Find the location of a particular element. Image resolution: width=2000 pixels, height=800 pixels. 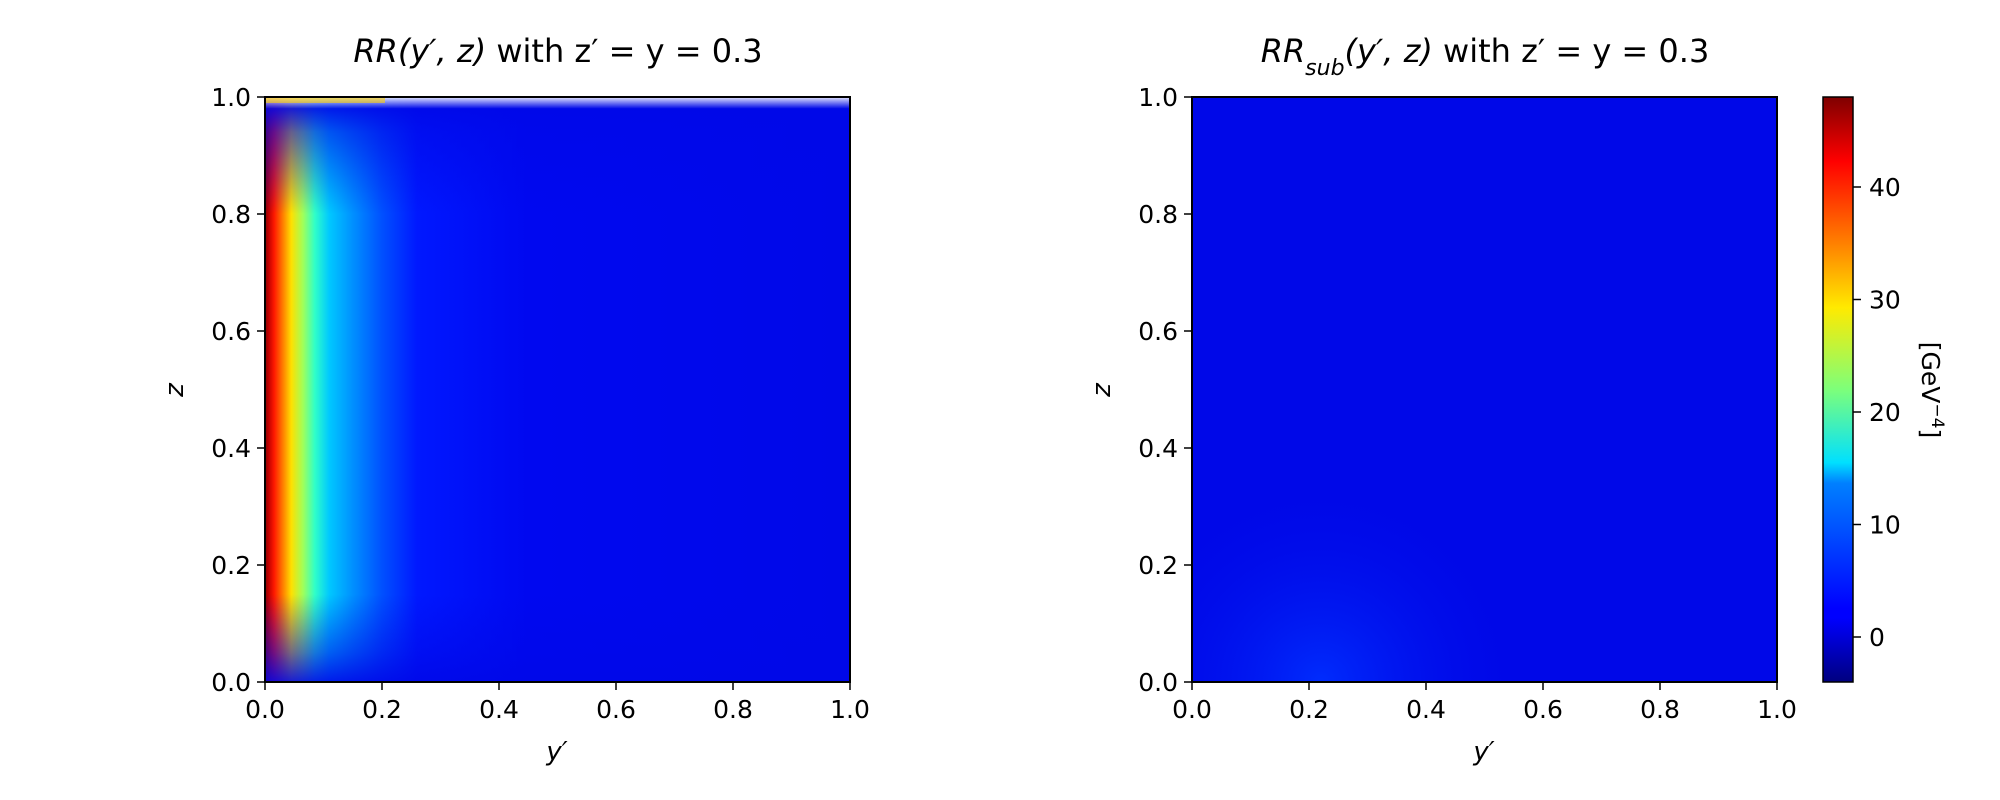

right-title-condition: with z′ = y = 0.3 is located at coordinates (1571, 51).